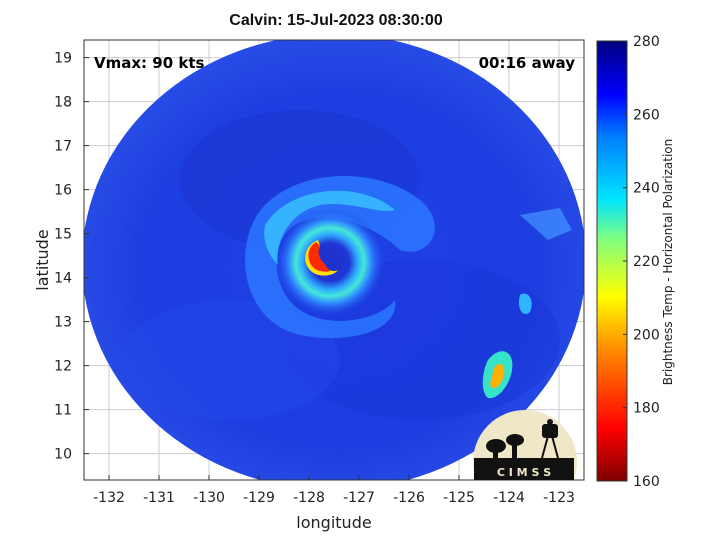 Image resolution: width=720 pixels, height=540 pixels. What do you see at coordinates (646, 42) in the screenshot?
I see `colorbar-tick-label: 280` at bounding box center [646, 42].